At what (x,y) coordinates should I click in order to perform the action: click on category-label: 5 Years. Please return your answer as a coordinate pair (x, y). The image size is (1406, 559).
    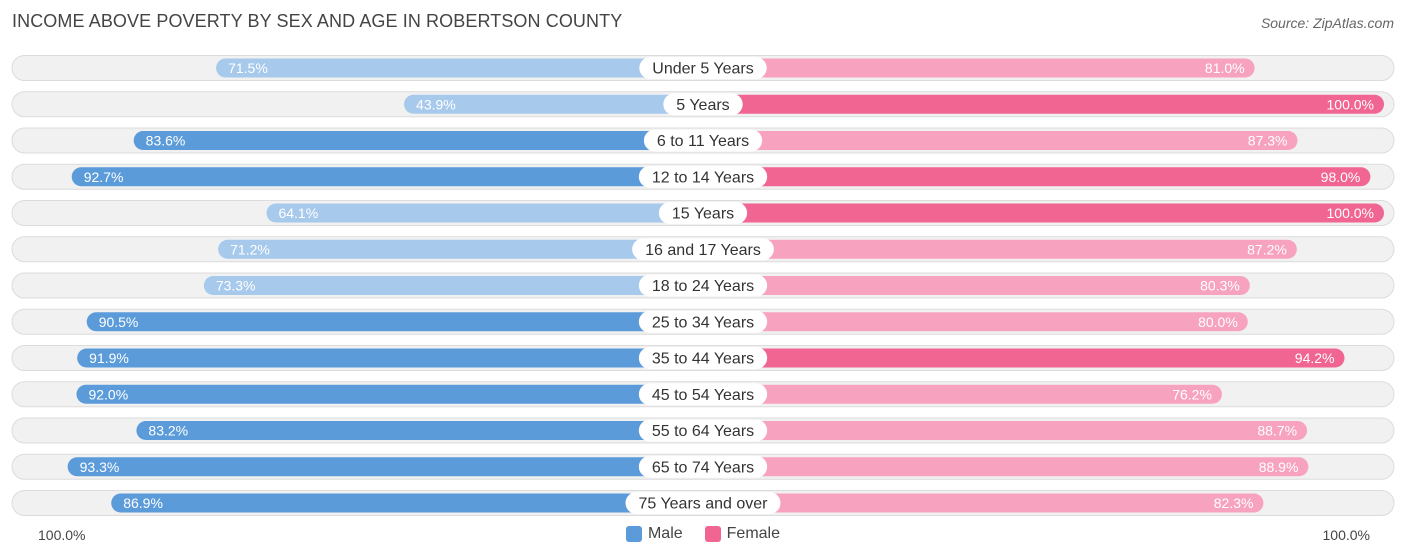
    Looking at the image, I should click on (702, 105).